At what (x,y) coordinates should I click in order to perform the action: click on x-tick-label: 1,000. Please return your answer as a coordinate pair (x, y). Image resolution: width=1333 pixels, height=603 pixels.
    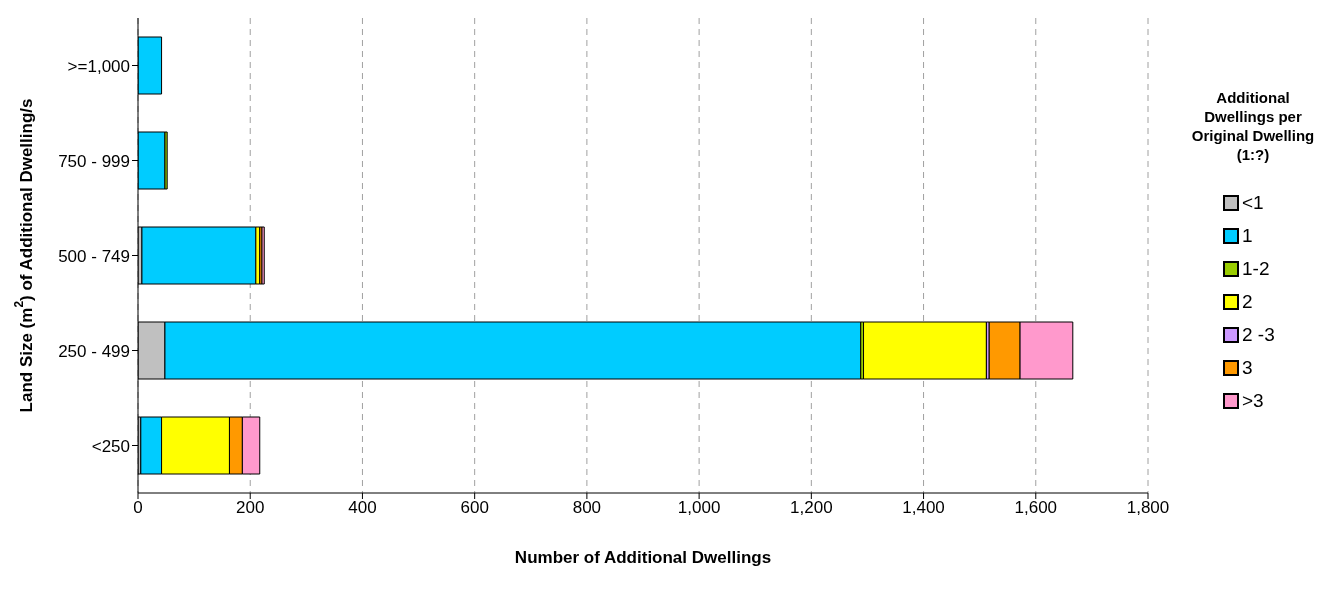
    Looking at the image, I should click on (699, 508).